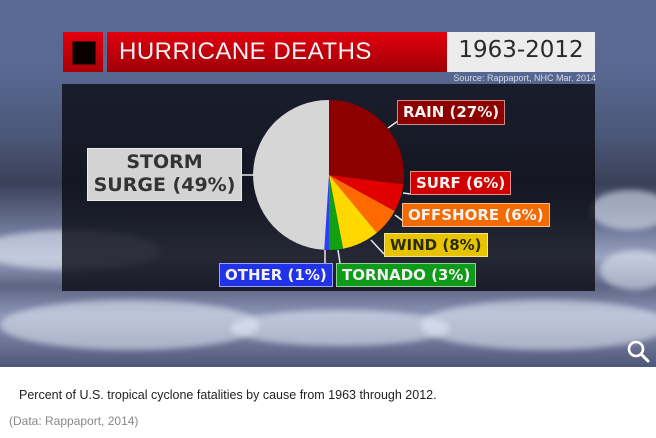 The height and width of the screenshot is (438, 656). What do you see at coordinates (524, 78) in the screenshot?
I see `source-note: Source: Rappaport, NHC Mar. 2014` at bounding box center [524, 78].